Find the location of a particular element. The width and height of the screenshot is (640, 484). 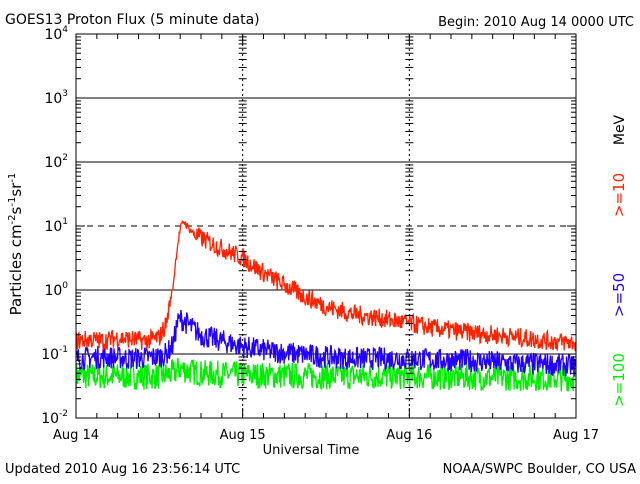

y-axis-title-text: Particles cm-2s-1sr-1 is located at coordinates (16, 244).